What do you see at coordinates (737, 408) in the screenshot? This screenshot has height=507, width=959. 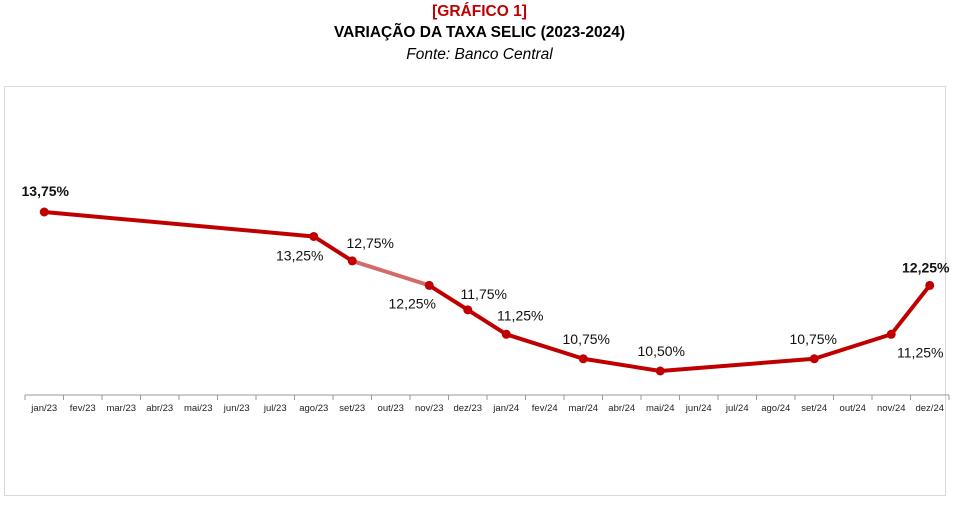 I see `x-axis-tick-label: jul/24` at bounding box center [737, 408].